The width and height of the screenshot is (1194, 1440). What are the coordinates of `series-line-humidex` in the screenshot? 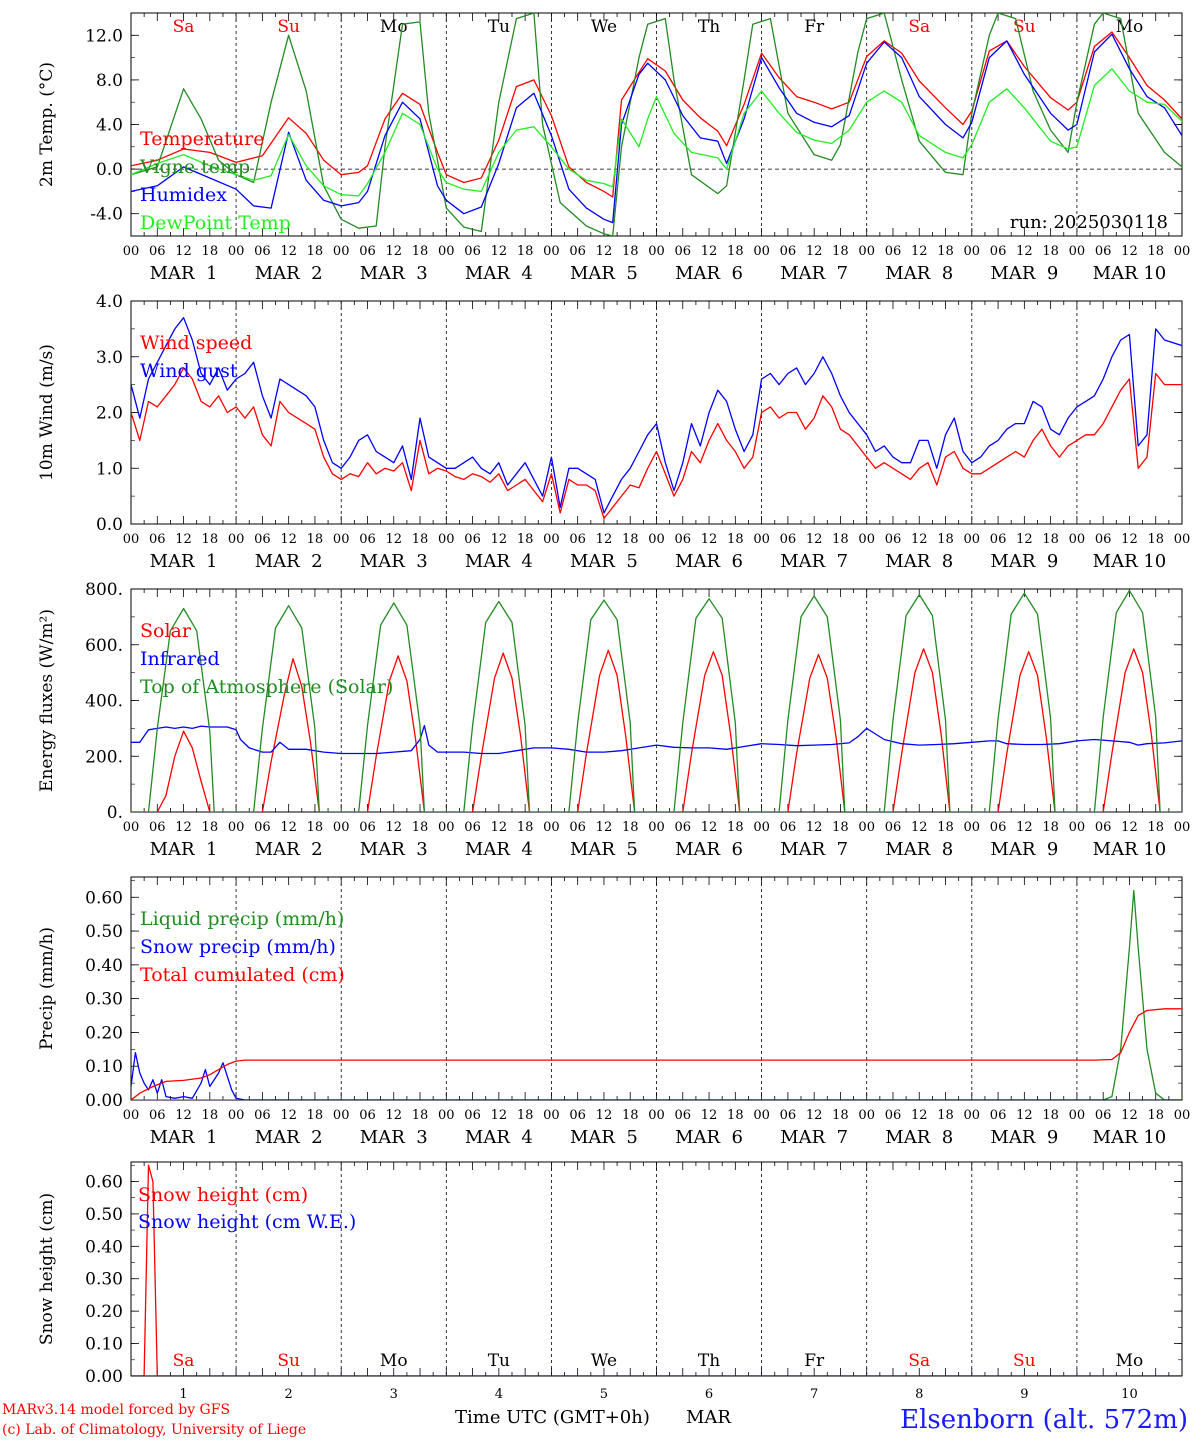 It's located at (656, 128).